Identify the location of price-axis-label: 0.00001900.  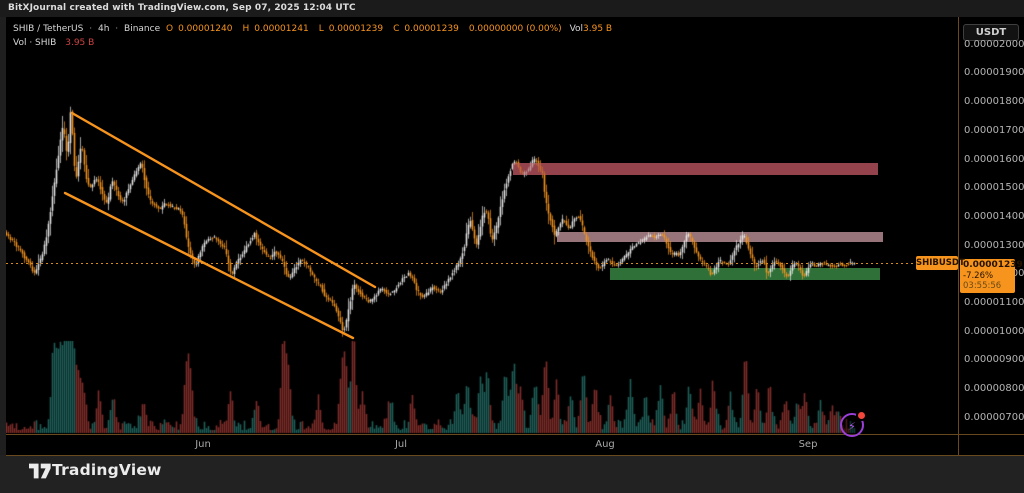
(994, 73).